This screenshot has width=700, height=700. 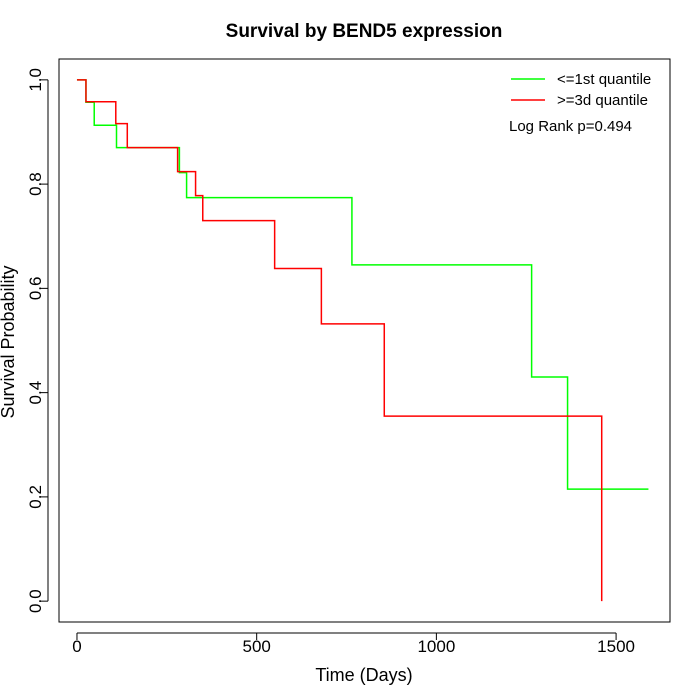 What do you see at coordinates (35, 601) in the screenshot?
I see `y-tick-label: 0.0` at bounding box center [35, 601].